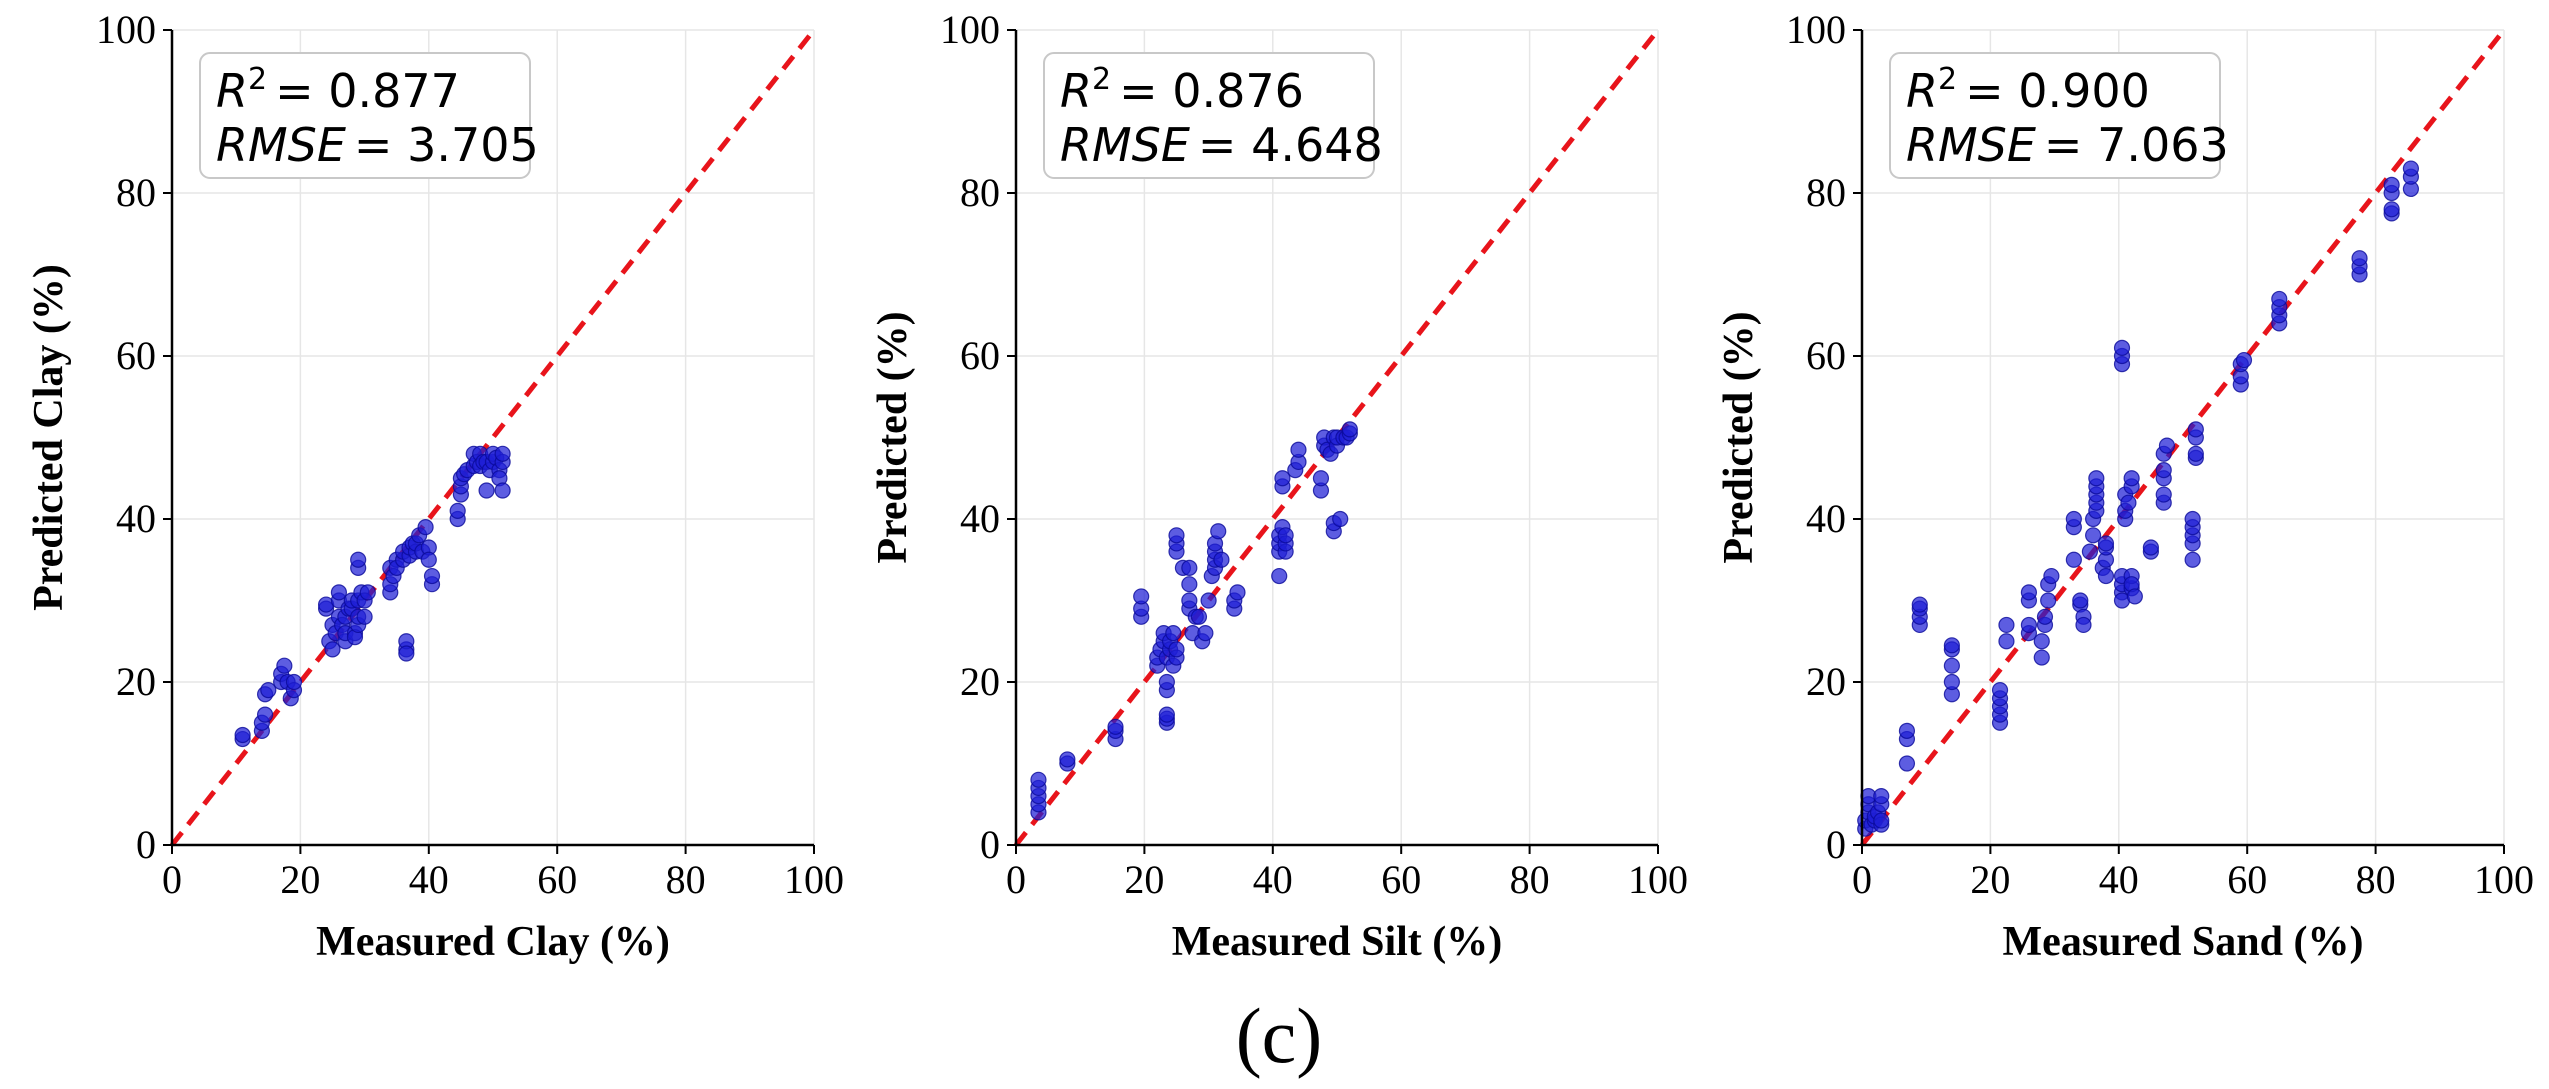 Image resolution: width=2549 pixels, height=1089 pixels. I want to click on r2-stat: R2 = 0.877, so click(338, 90).